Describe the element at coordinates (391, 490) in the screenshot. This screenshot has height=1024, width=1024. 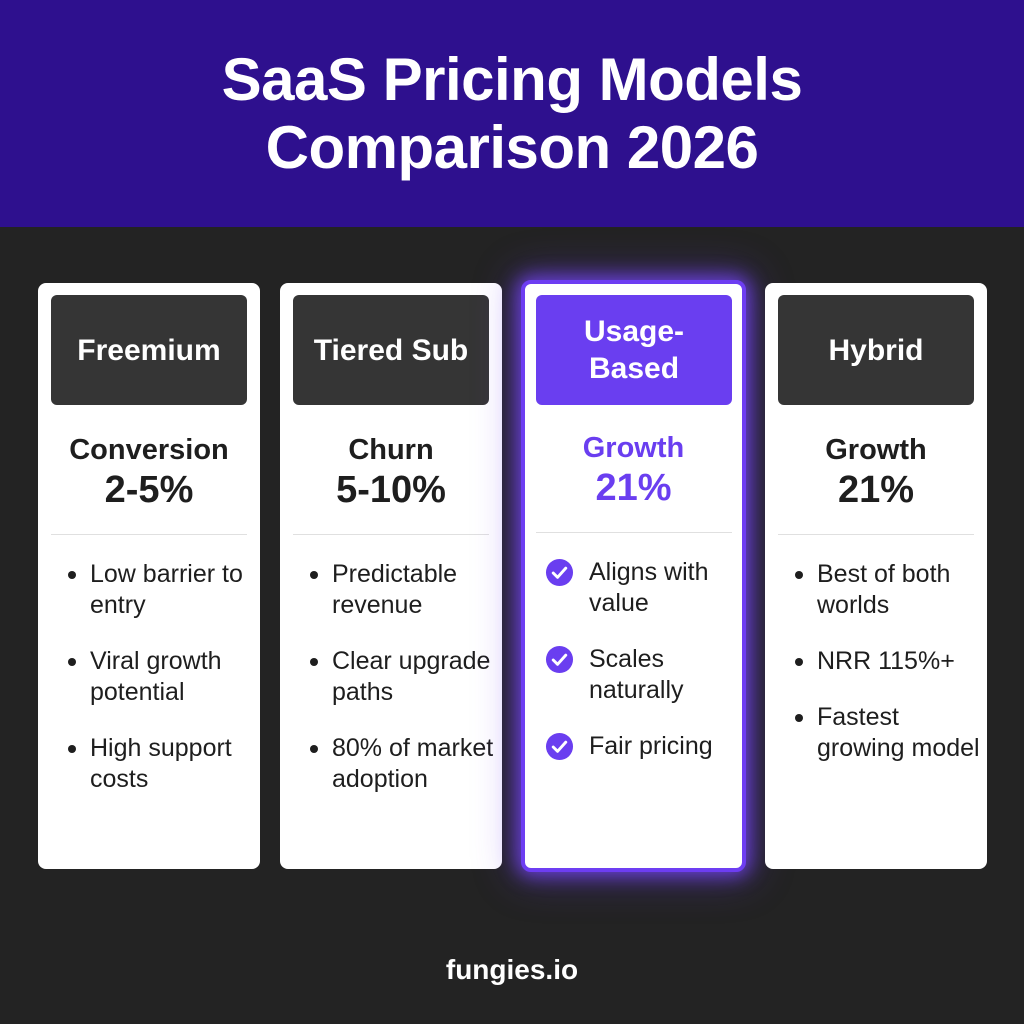
I see `metric-value: 5-10%` at that location.